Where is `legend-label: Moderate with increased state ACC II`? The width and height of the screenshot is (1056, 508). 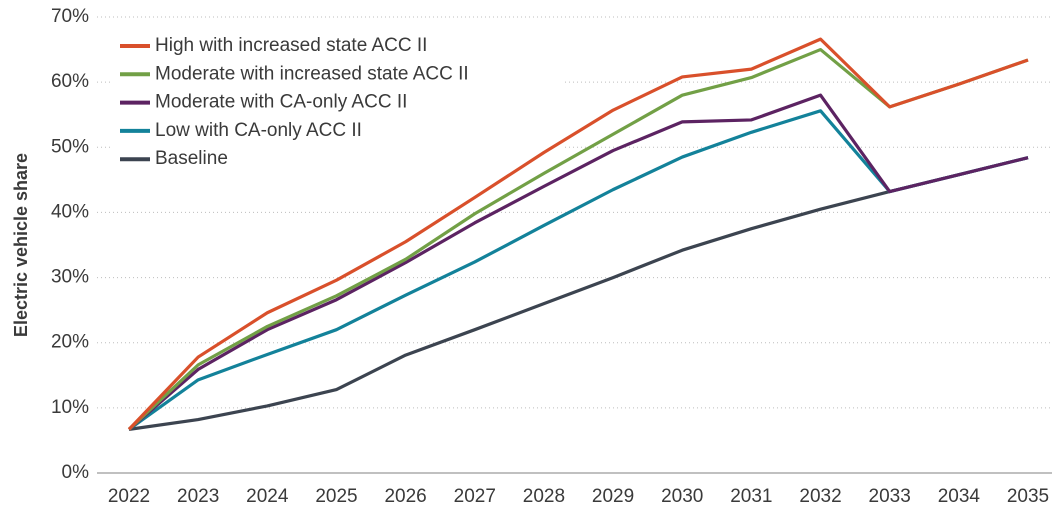 legend-label: Moderate with increased state ACC II is located at coordinates (312, 73).